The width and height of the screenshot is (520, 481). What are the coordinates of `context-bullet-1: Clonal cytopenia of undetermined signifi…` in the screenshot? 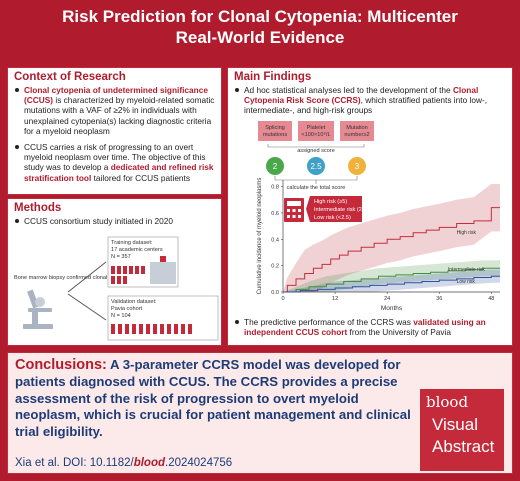 It's located at (114, 110).